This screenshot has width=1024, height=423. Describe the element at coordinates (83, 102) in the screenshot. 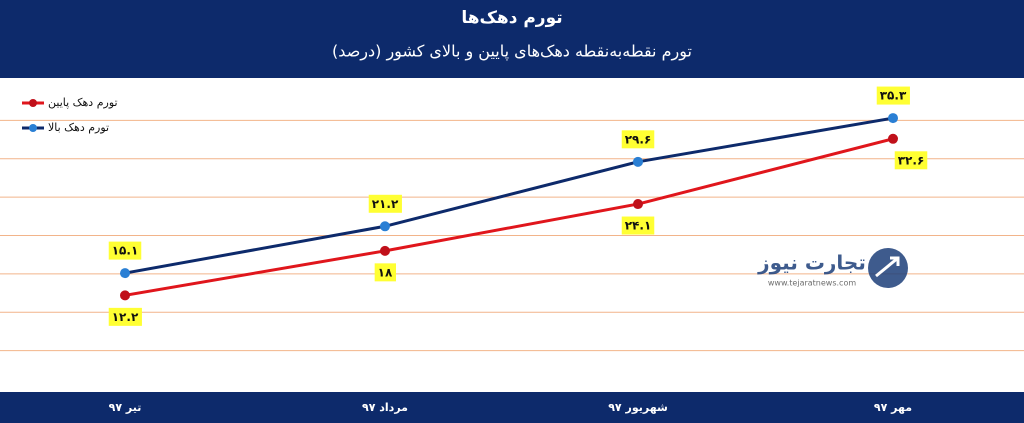

I see `legend-label: تورم دهک پایین` at that location.